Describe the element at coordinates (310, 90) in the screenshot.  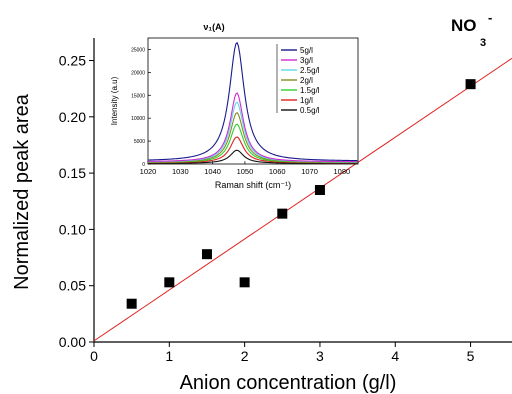
I see `inset-legend-label: 1.5g/l` at that location.